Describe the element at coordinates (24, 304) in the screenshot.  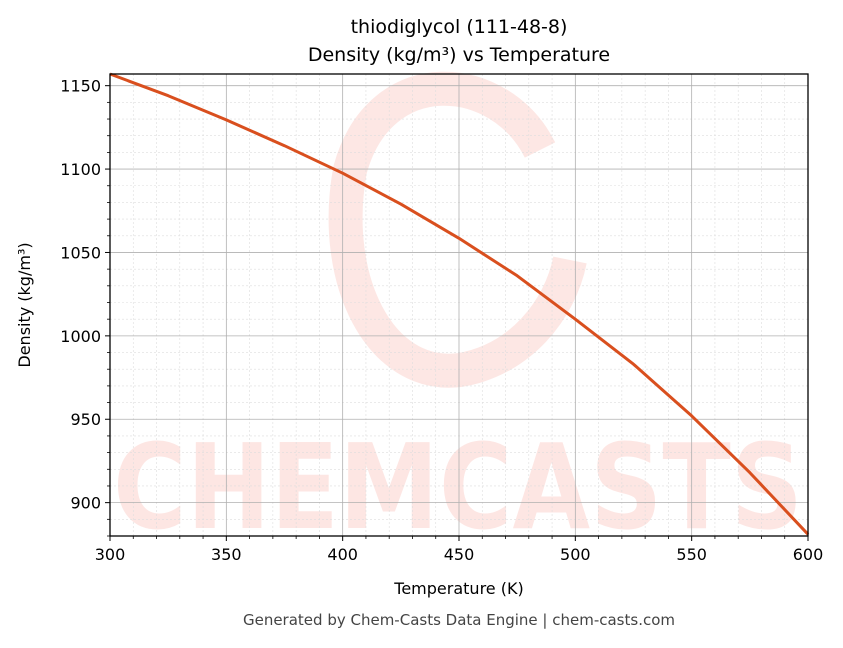
I see `y-axis-label: Density (kg/m³)` at that location.